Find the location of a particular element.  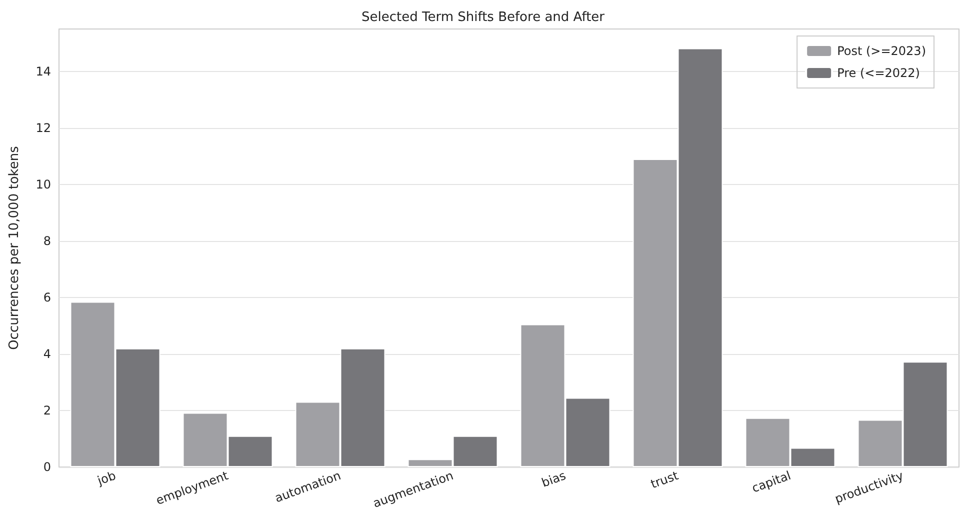

y-tick-label: 6 is located at coordinates (47, 297).